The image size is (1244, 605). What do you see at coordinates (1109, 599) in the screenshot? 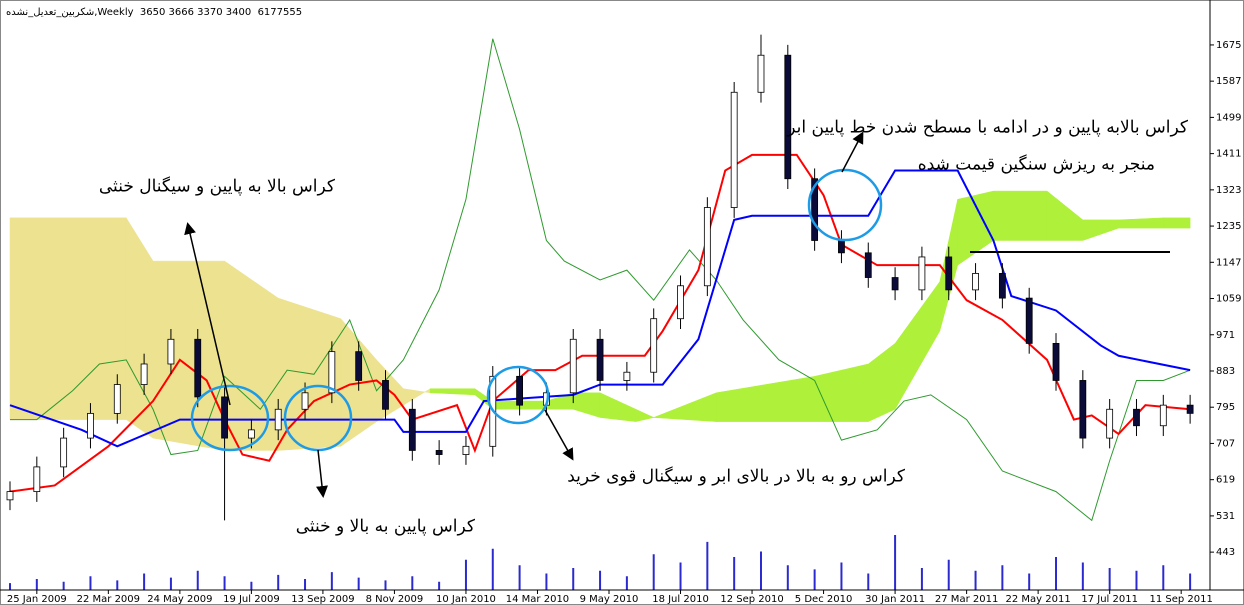
I see `x-tick-label: 17 Jul 2011` at bounding box center [1109, 599].